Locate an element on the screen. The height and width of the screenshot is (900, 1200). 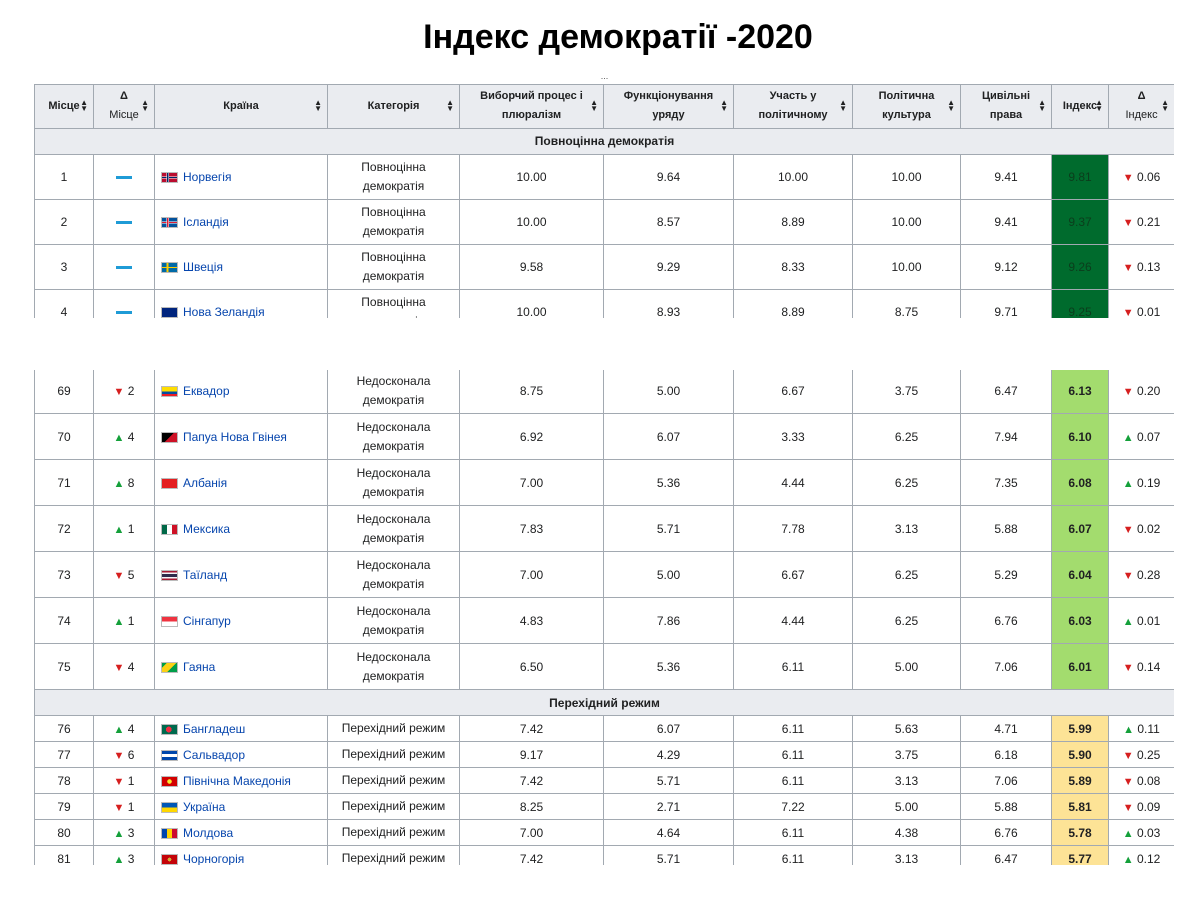
rank-change-cell: ▼ 6 is located at coordinates (124, 754).